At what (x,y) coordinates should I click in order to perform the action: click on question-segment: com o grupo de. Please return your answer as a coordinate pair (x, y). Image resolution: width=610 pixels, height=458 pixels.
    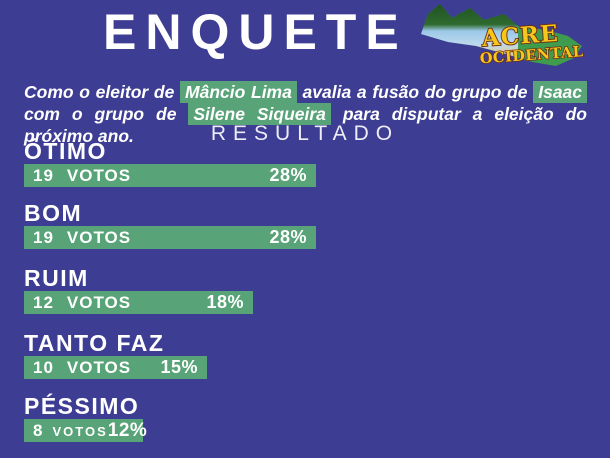
    Looking at the image, I should click on (106, 113).